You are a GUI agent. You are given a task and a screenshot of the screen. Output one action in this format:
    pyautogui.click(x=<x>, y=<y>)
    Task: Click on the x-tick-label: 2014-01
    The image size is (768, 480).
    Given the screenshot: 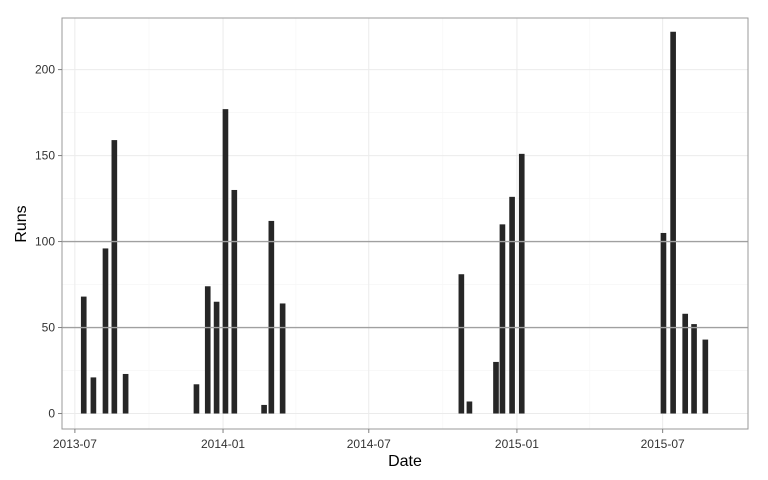 What is the action you would take?
    pyautogui.click(x=223, y=444)
    